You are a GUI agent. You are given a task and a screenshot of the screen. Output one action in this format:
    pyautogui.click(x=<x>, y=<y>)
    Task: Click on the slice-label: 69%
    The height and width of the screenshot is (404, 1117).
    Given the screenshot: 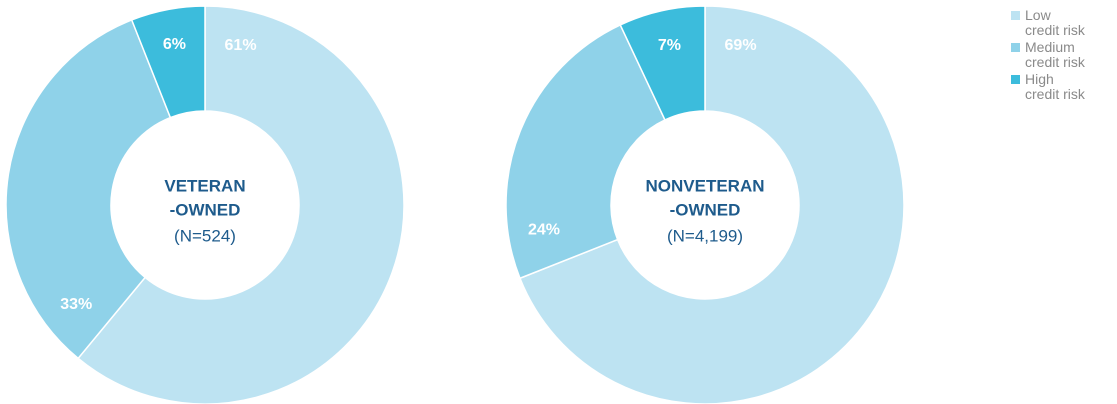 What is the action you would take?
    pyautogui.click(x=741, y=45)
    